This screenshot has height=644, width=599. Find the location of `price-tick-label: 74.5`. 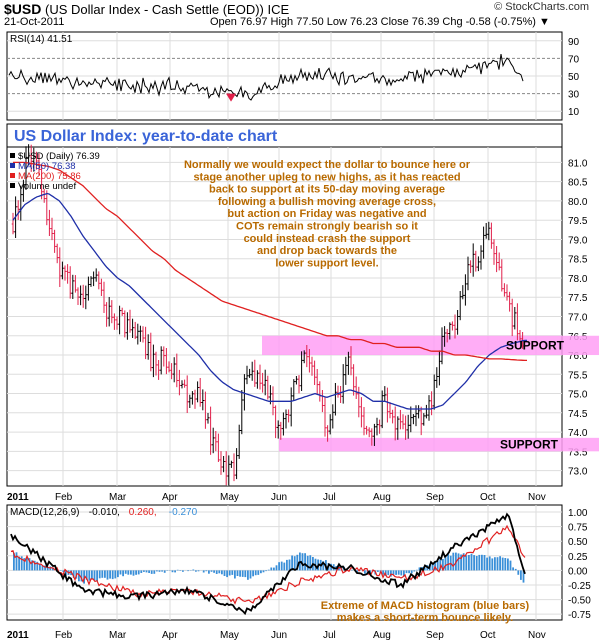

price-tick-label: 74.5 is located at coordinates (578, 414).